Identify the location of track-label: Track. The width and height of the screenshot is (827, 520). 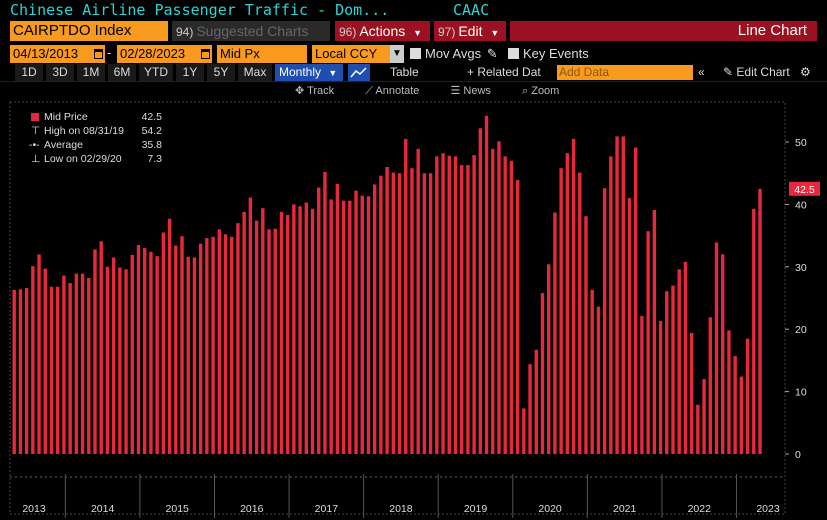
(321, 91).